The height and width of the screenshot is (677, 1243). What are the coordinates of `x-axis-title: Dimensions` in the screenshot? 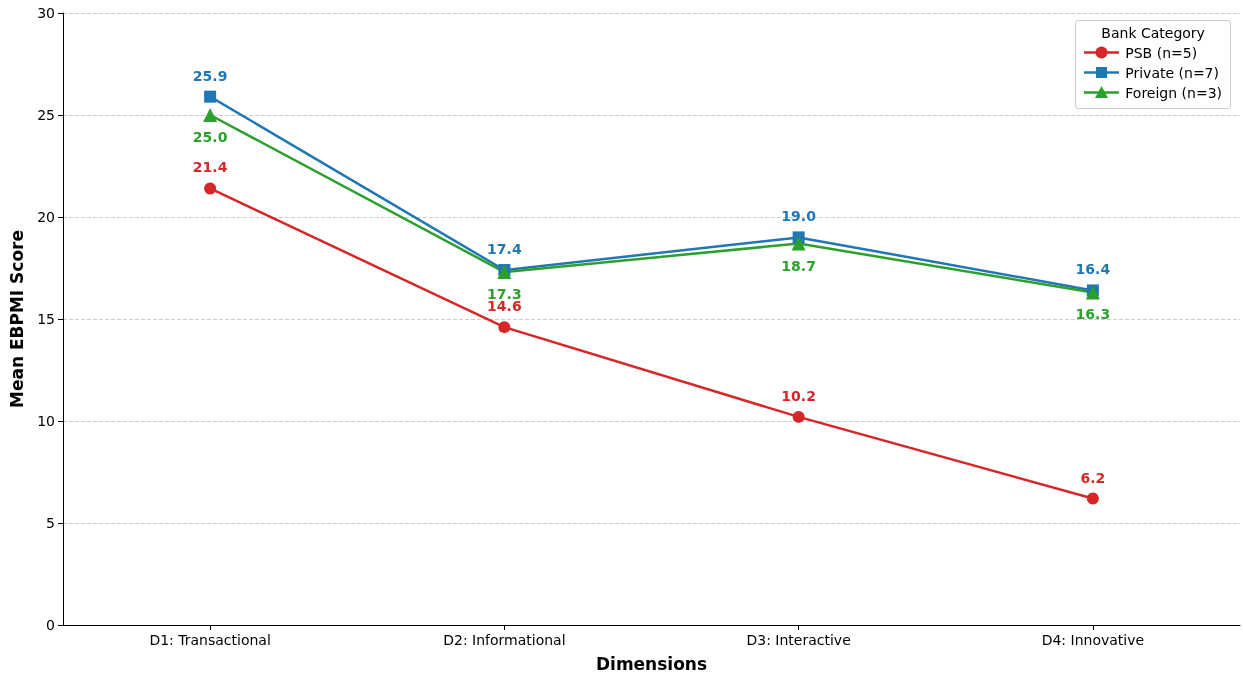 It's located at (651, 663).